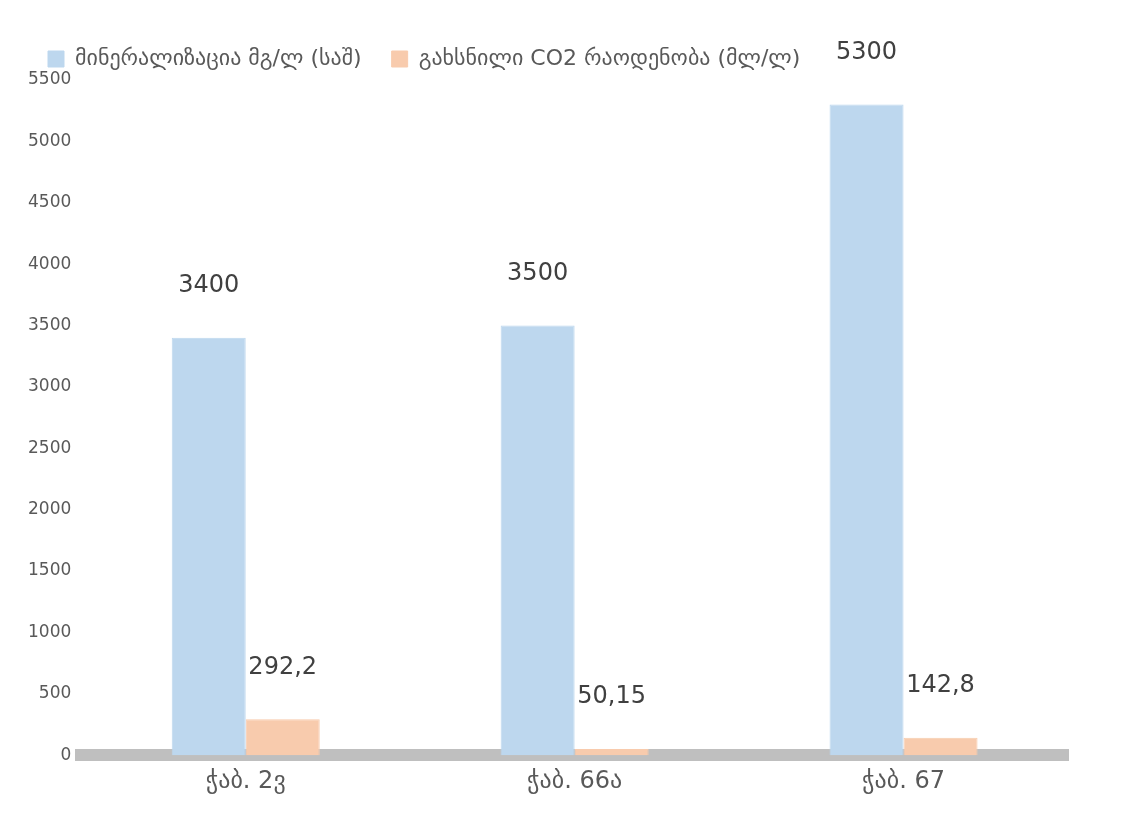 This screenshot has width=1124, height=832. I want to click on y-tick-label: 1000, so click(50, 630).